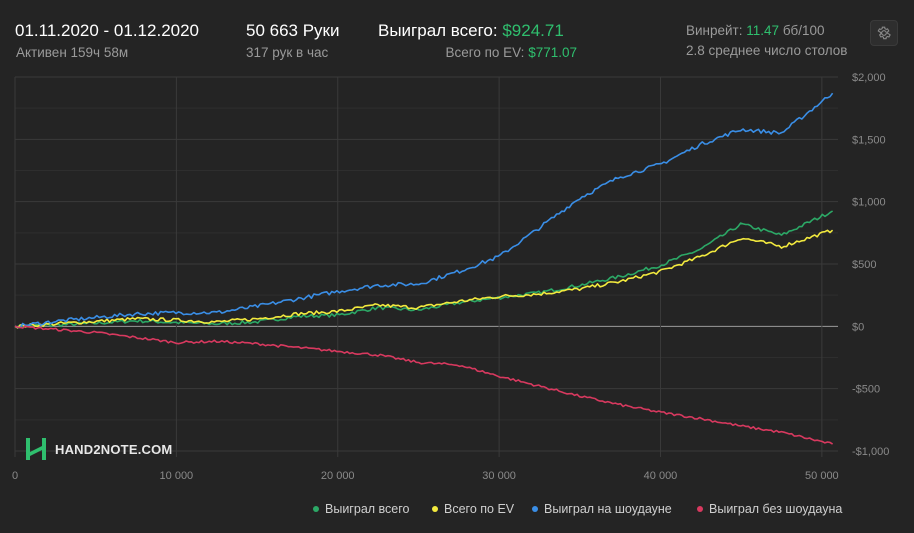  What do you see at coordinates (869, 78) in the screenshot?
I see `y-tick-label: $2,000` at bounding box center [869, 78].